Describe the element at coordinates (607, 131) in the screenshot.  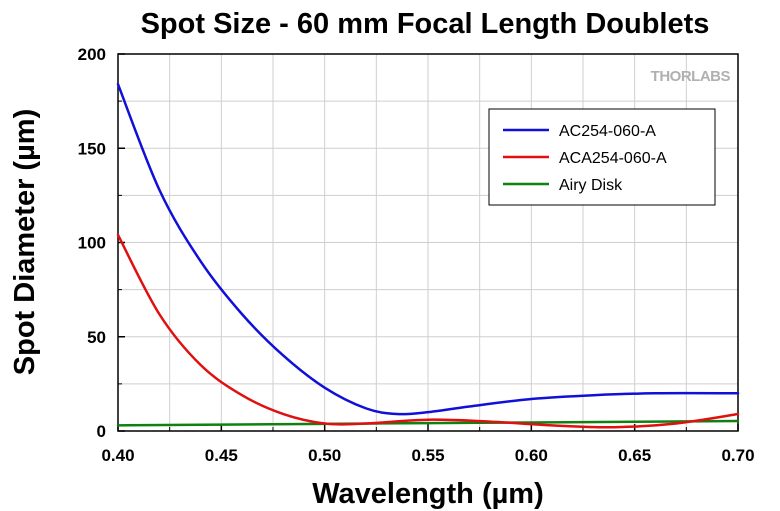
I see `legend-label: AC254-060-A` at that location.